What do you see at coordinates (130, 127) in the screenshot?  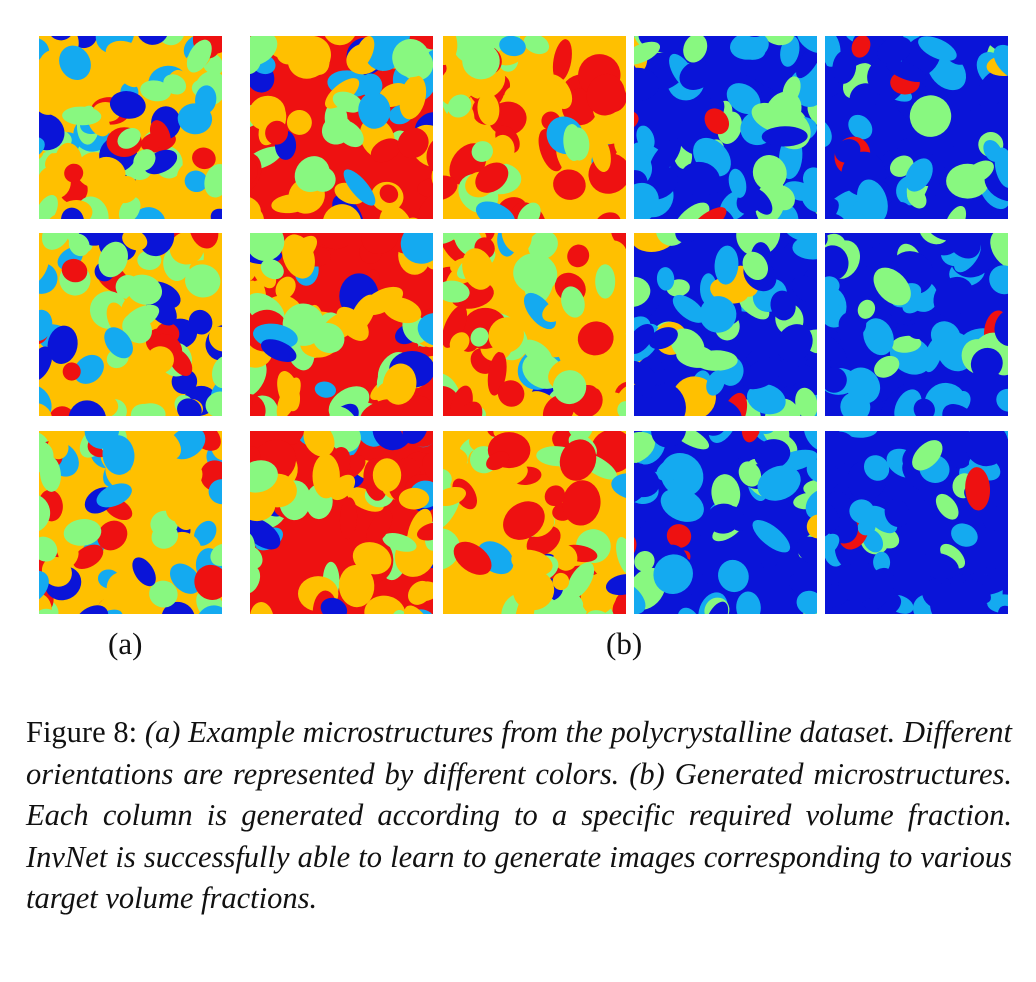 I see `microstructure-tile-col1-row1` at bounding box center [130, 127].